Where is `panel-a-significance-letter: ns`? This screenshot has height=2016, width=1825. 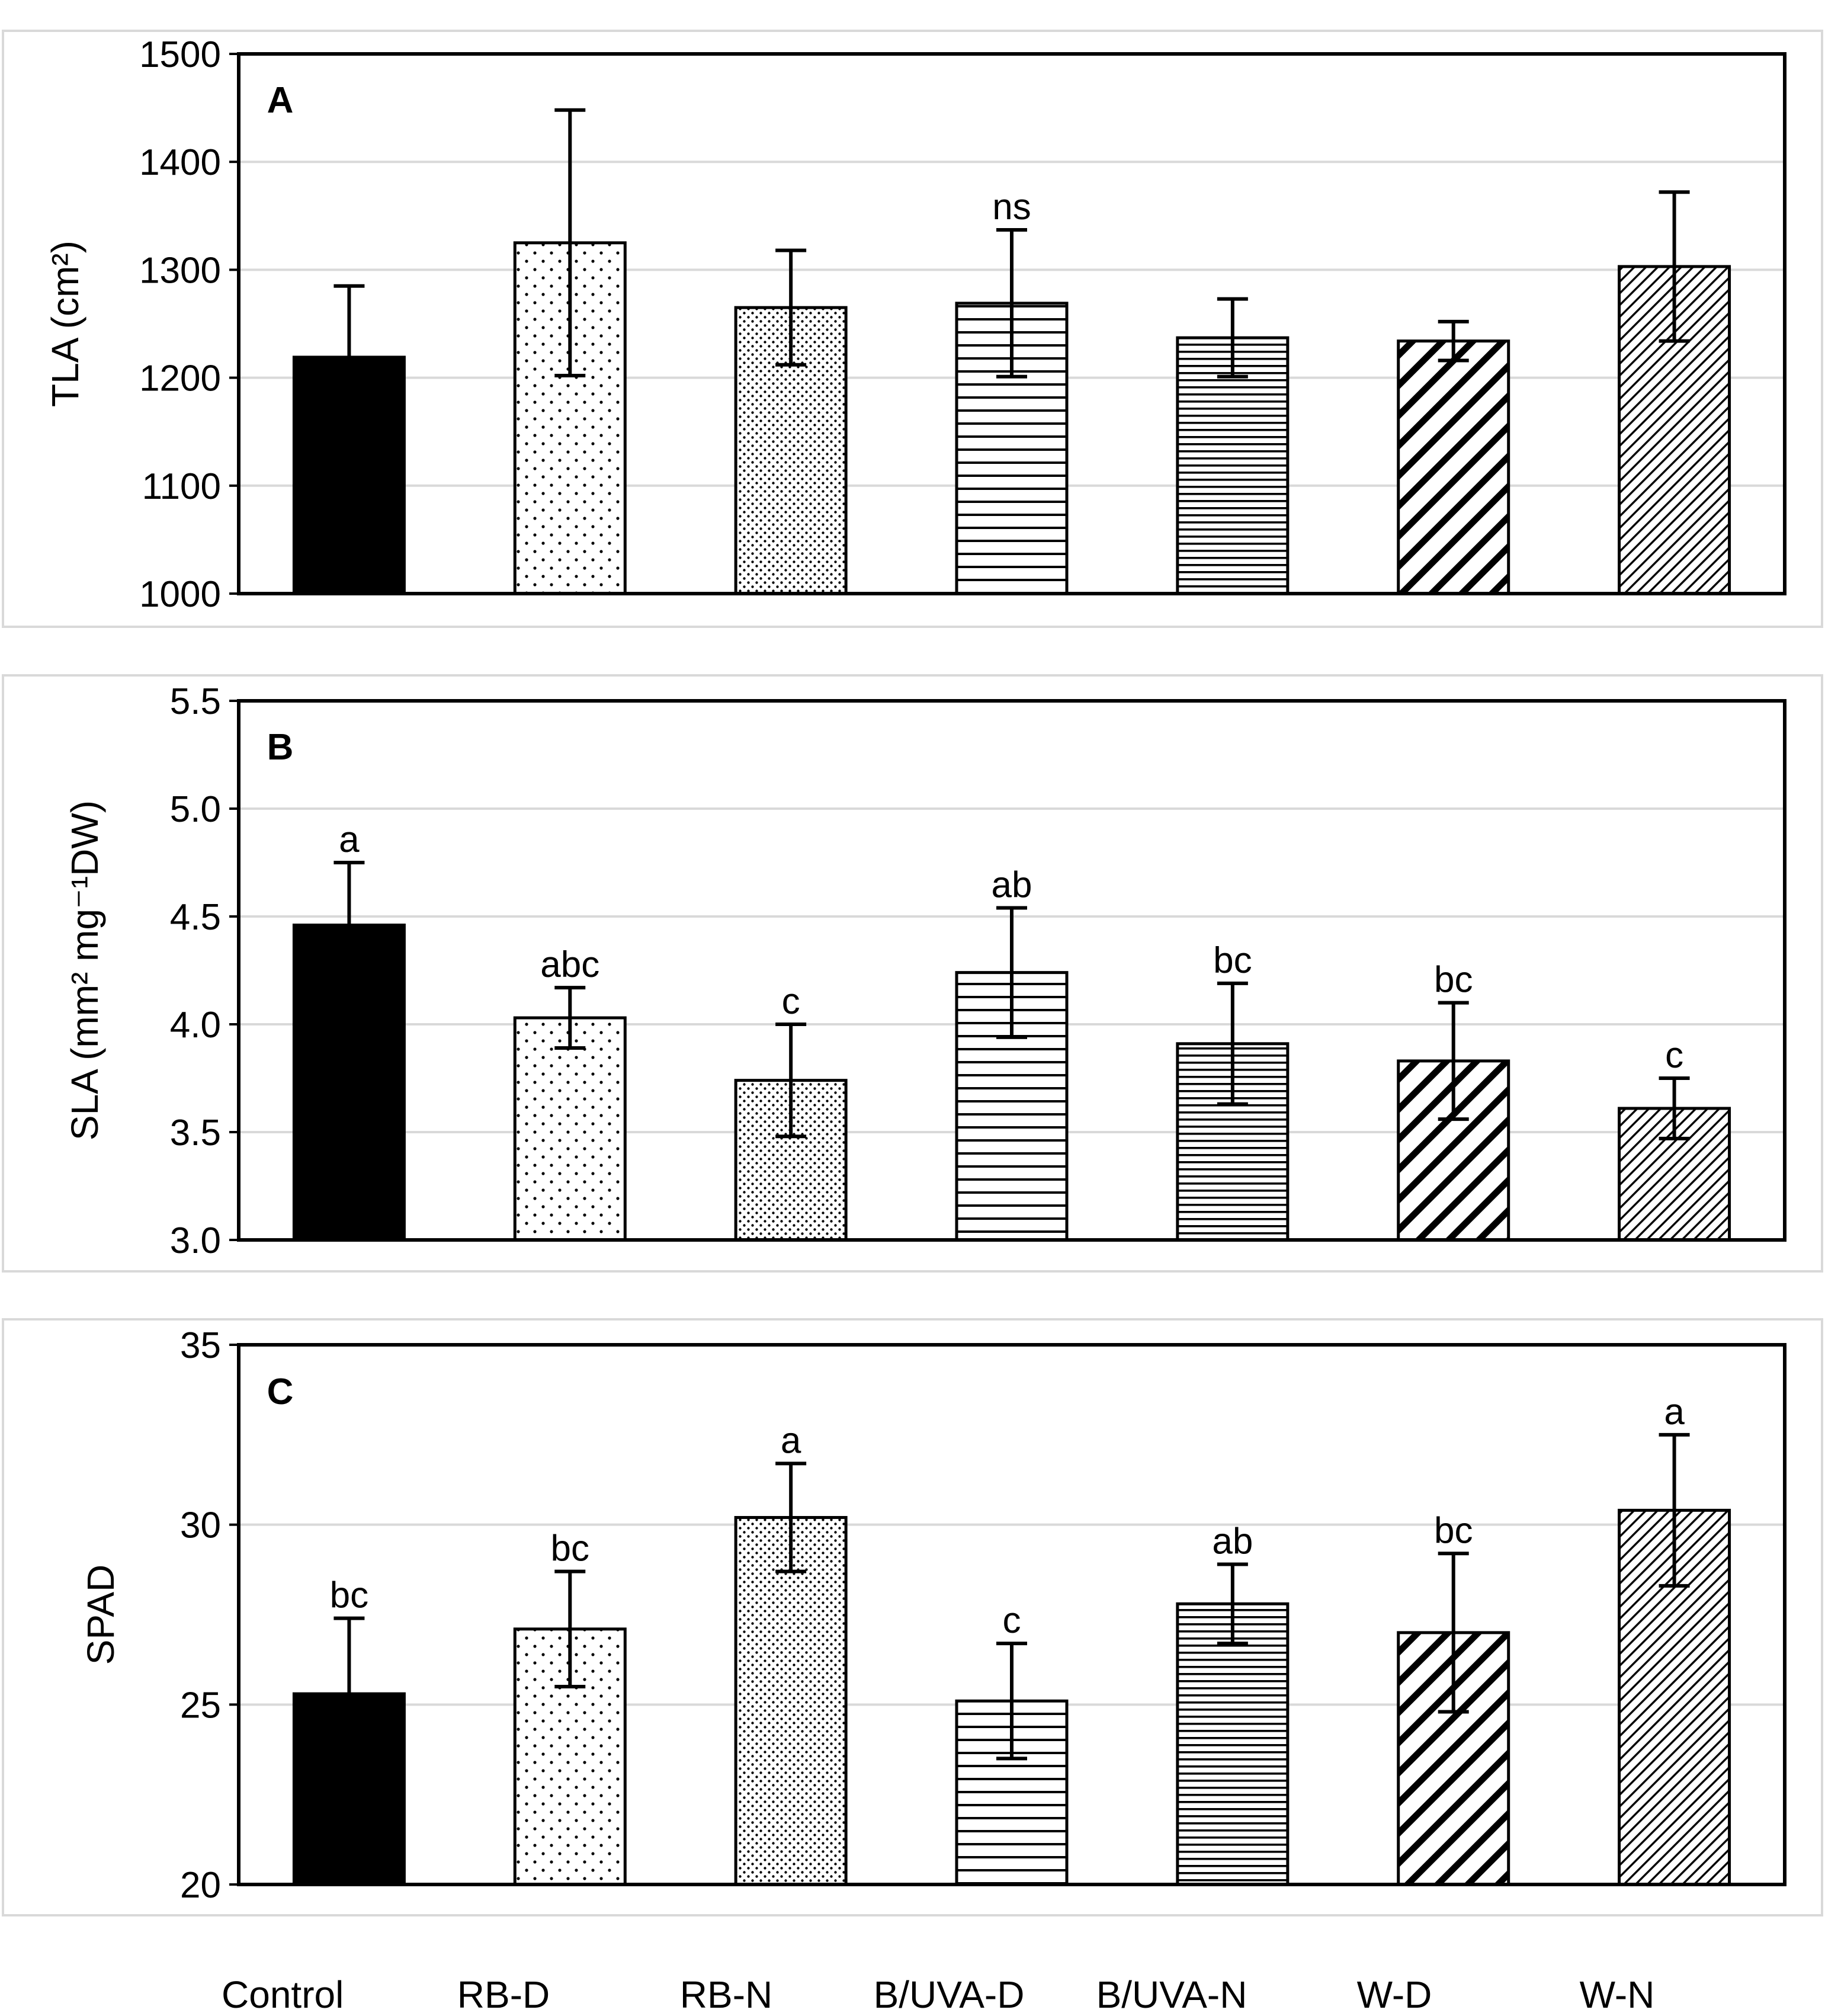
panel-a-significance-letter: ns is located at coordinates (1011, 207).